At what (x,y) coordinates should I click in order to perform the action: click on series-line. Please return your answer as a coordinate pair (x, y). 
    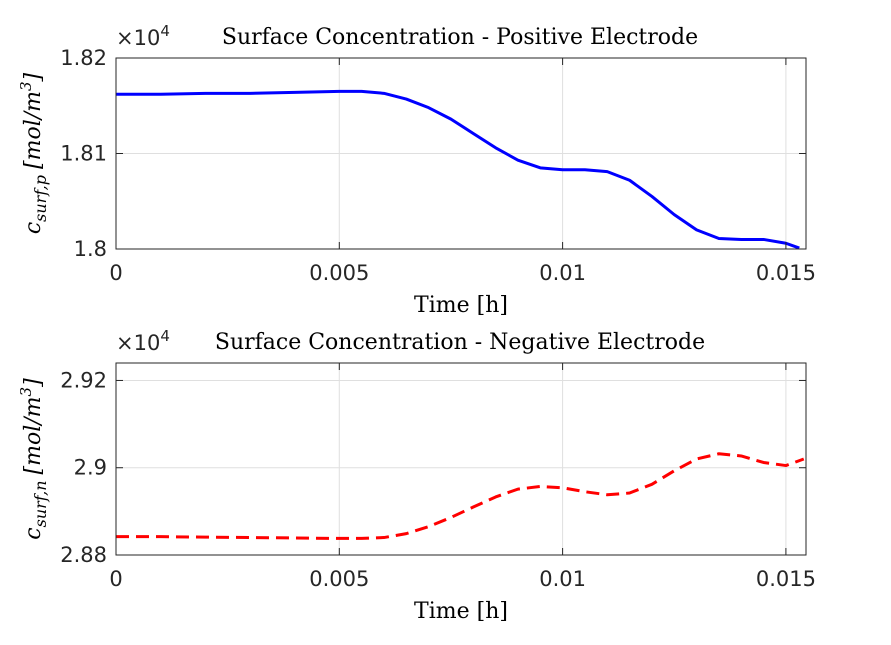
    Looking at the image, I should click on (460, 496).